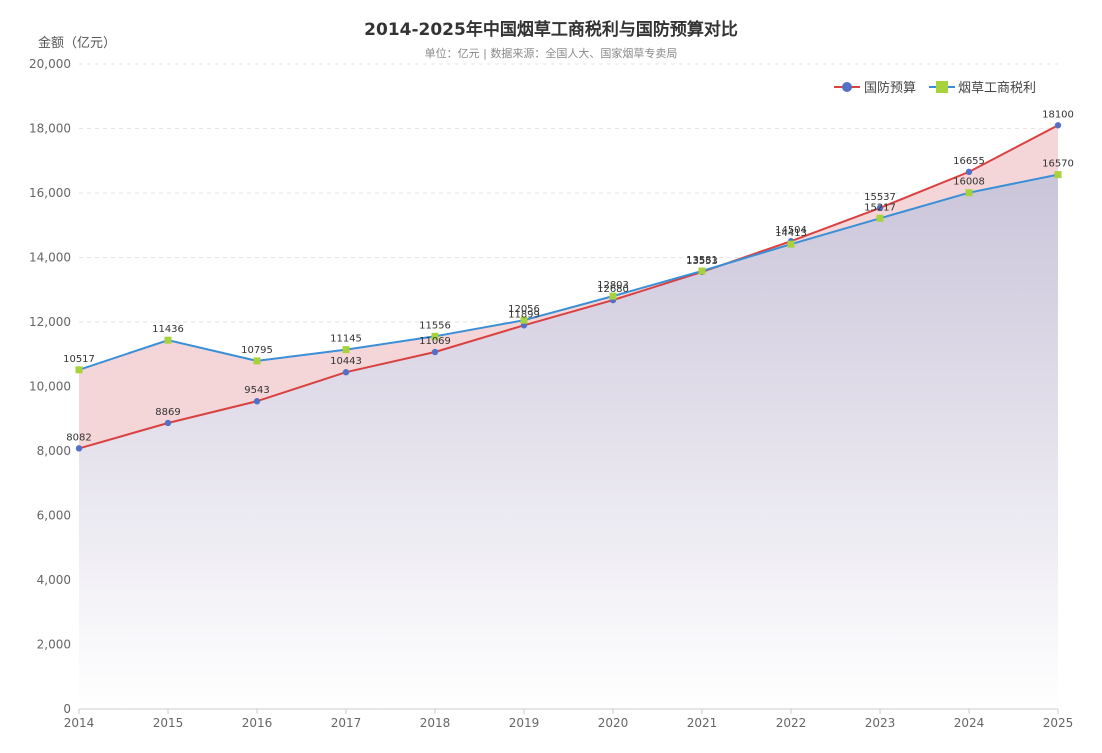 Image resolution: width=1102 pixels, height=753 pixels. I want to click on x-tick-label: 2022, so click(791, 723).